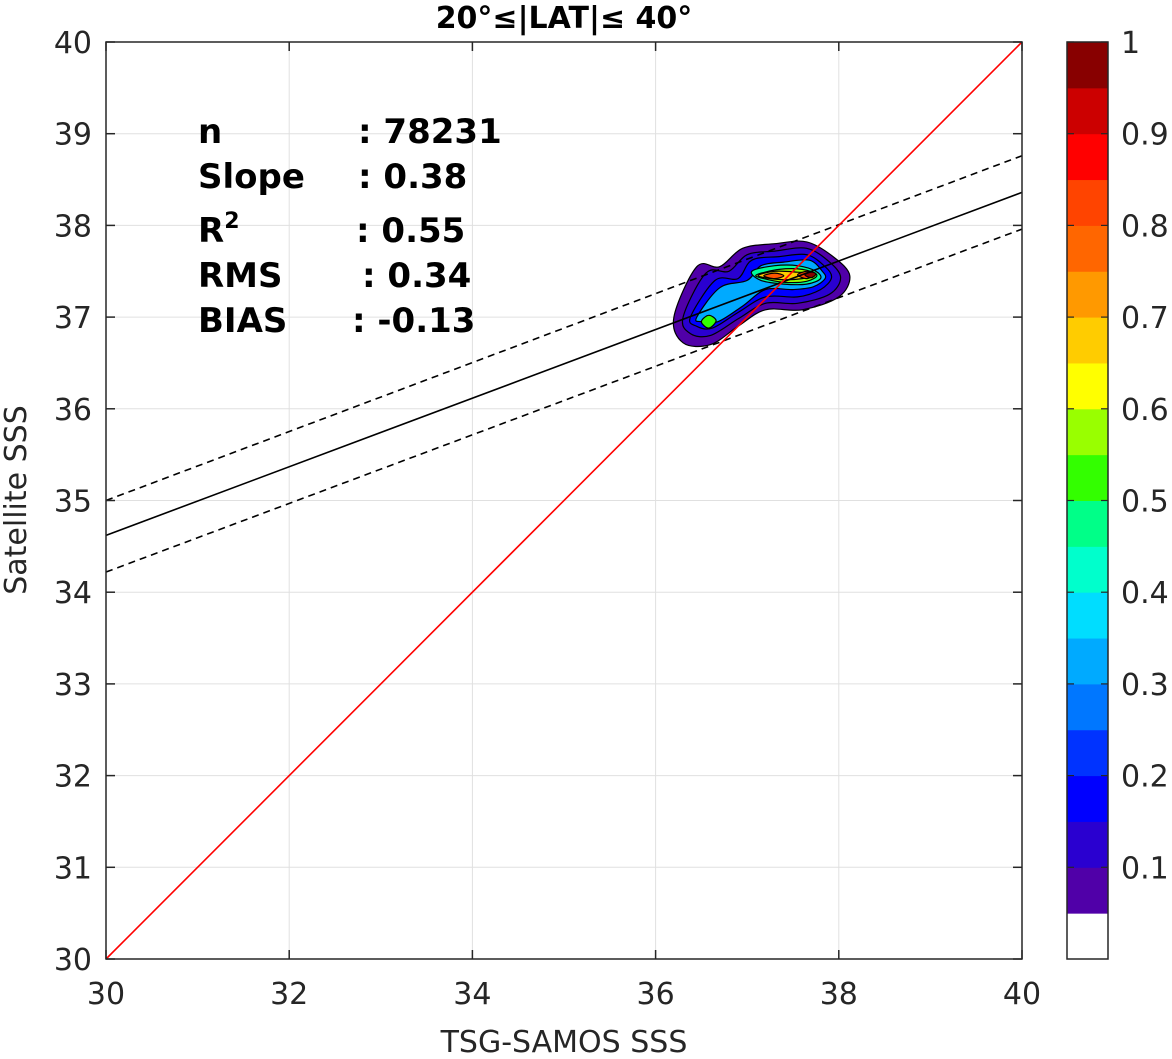 The image size is (1172, 1059). I want to click on y-tick-label: 39, so click(73, 135).